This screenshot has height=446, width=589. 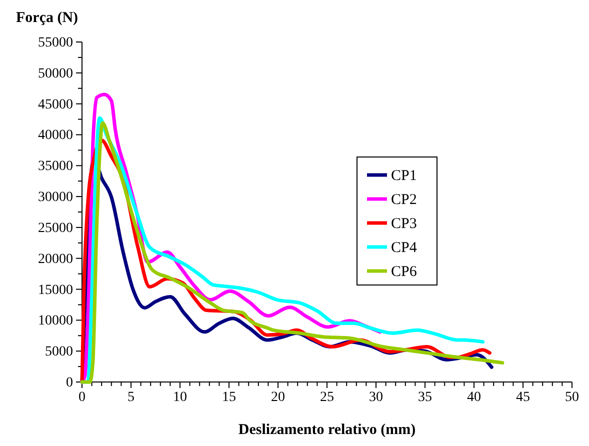 What do you see at coordinates (404, 176) in the screenshot?
I see `legend-label: CP1` at bounding box center [404, 176].